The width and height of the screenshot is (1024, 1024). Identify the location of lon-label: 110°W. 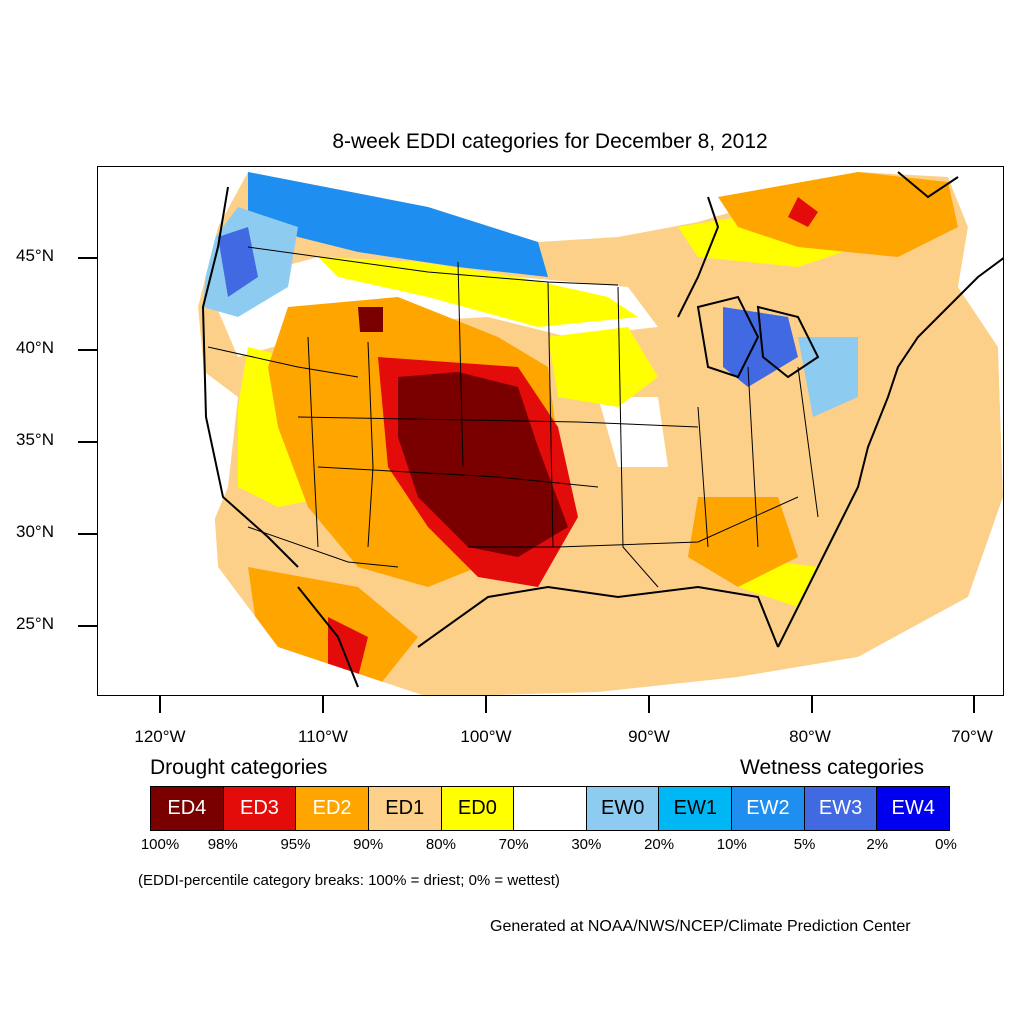
(323, 736).